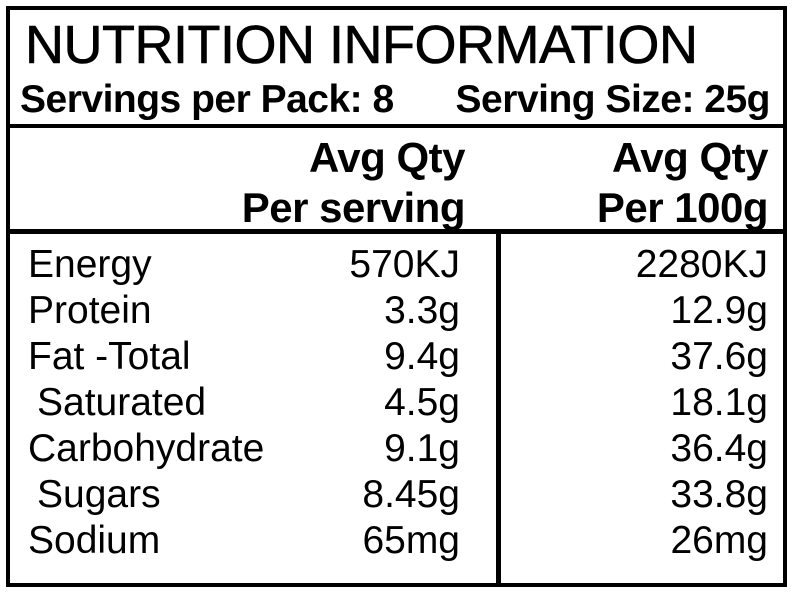  Describe the element at coordinates (719, 448) in the screenshot. I see `per-100g-value: 36.4g` at that location.